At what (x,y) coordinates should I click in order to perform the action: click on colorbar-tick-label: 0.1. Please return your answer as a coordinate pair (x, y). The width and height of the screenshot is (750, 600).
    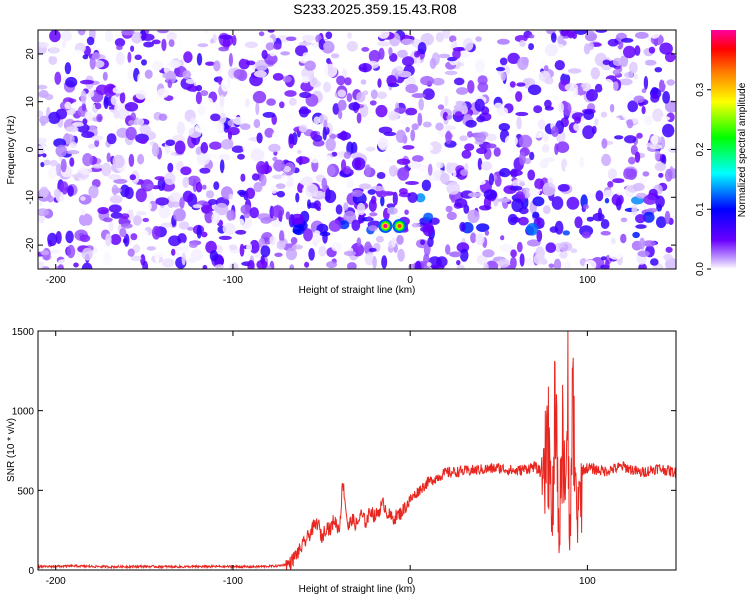
    Looking at the image, I should click on (700, 209).